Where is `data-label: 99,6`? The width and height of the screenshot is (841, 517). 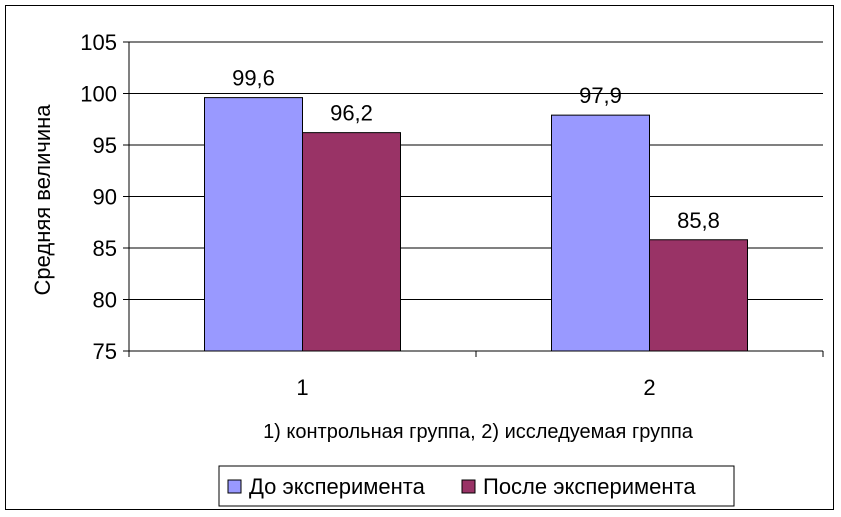
data-label: 99,6 is located at coordinates (253, 78).